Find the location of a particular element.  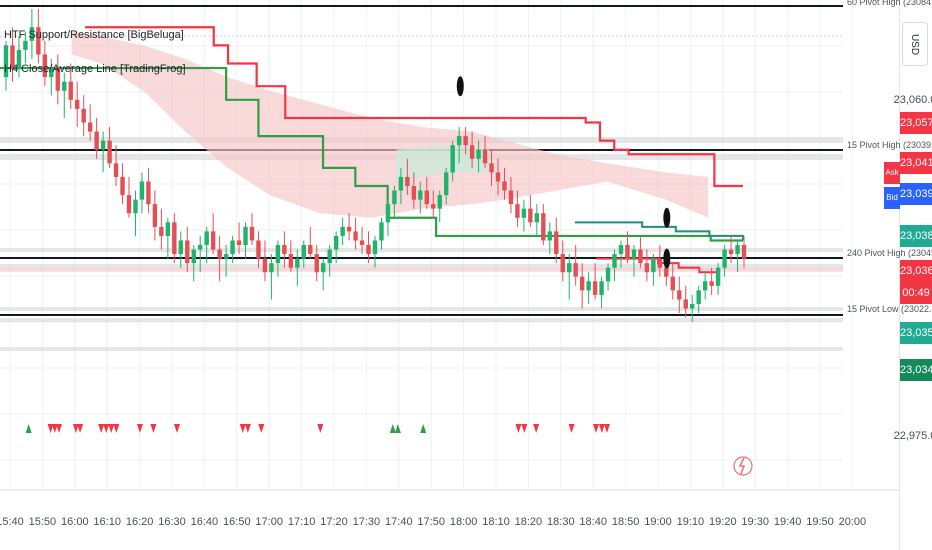

x-tick-label-6: 16:40 is located at coordinates (205, 522).